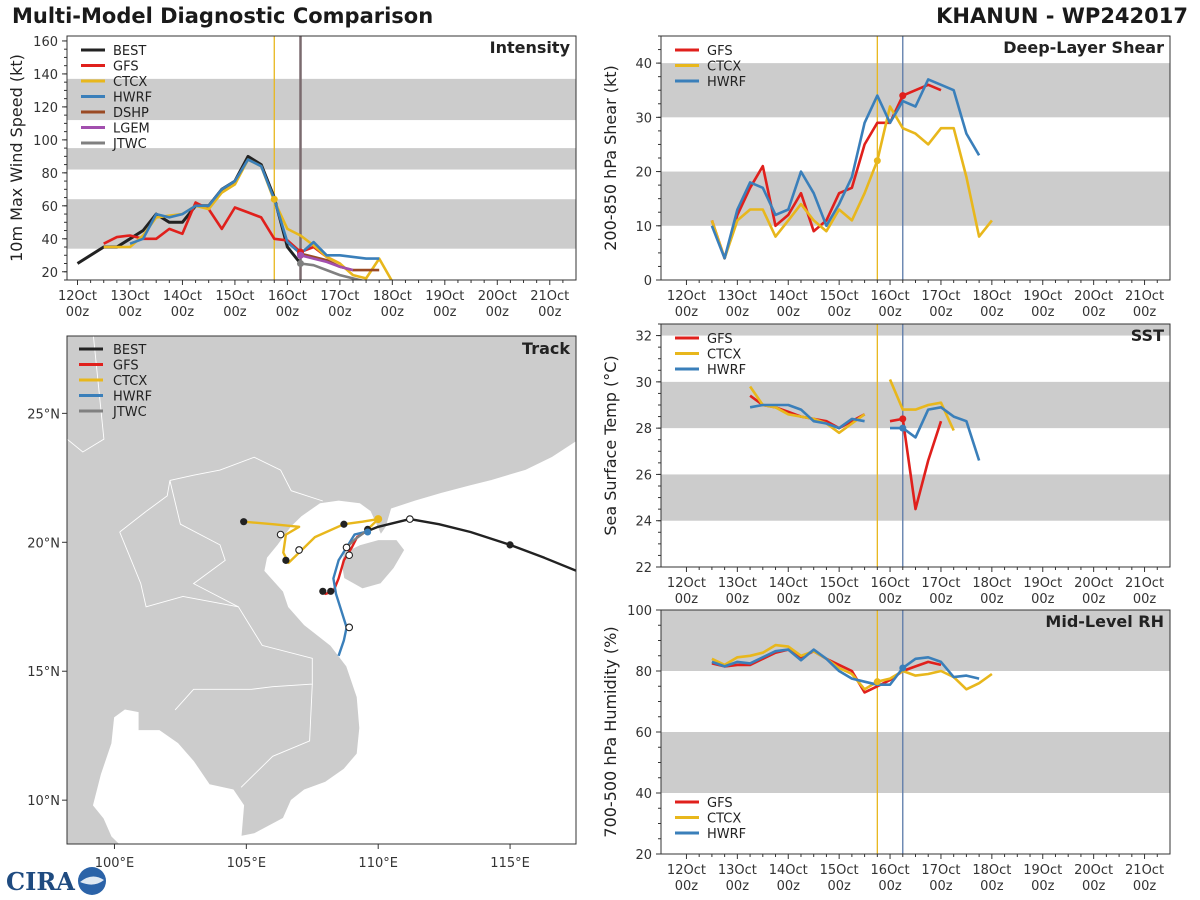 The image size is (1200, 900). What do you see at coordinates (16, 158) in the screenshot?
I see `y-axis-label: 10m Max Wind Speed (kt)` at bounding box center [16, 158].